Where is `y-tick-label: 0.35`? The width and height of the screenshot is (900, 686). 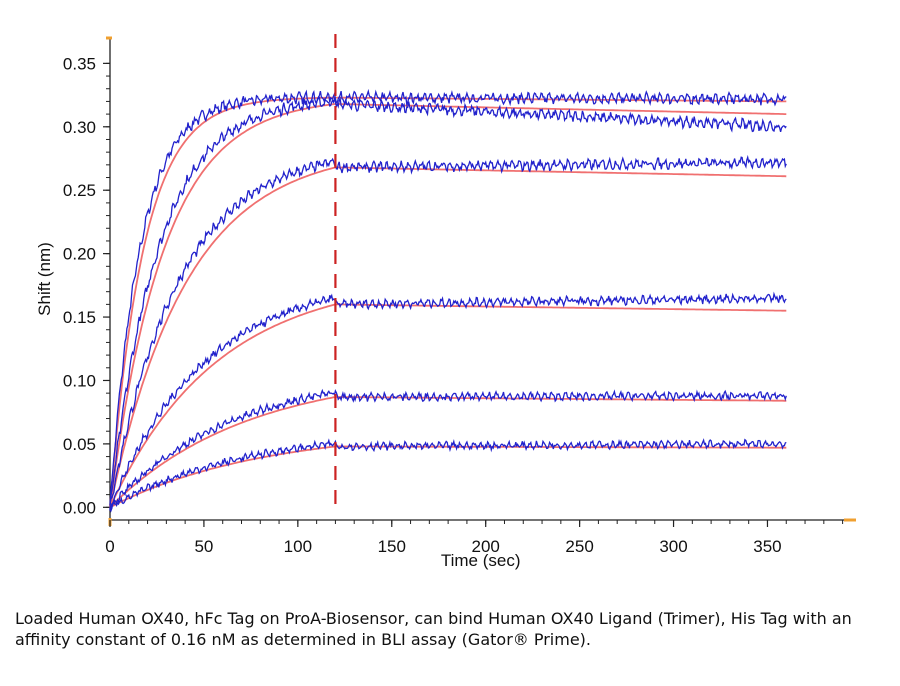 y-tick-label: 0.35 is located at coordinates (79, 63).